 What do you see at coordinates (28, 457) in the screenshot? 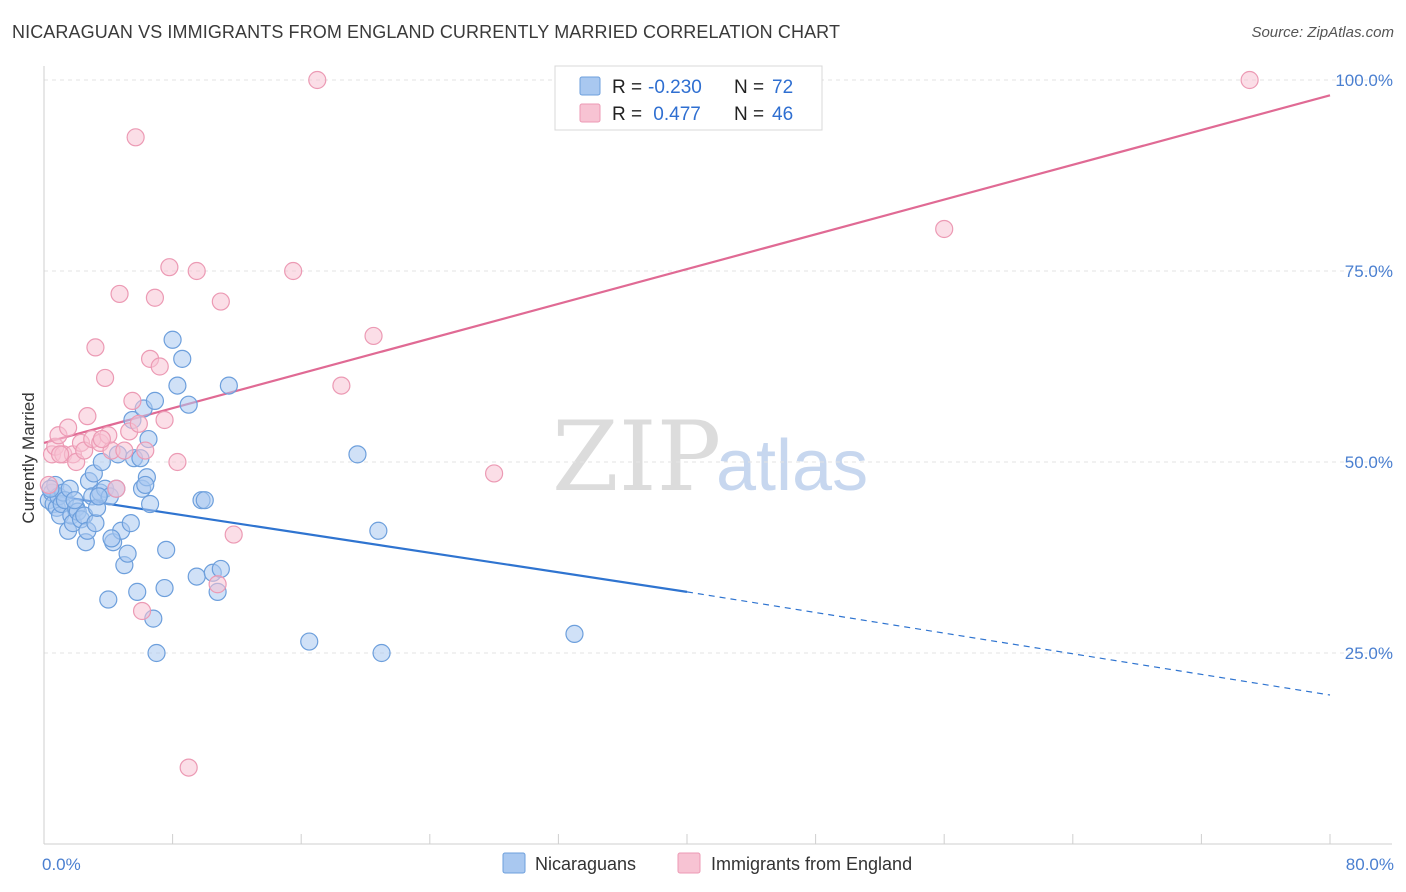
I see `y-axis-label: Currently Married` at bounding box center [28, 457].